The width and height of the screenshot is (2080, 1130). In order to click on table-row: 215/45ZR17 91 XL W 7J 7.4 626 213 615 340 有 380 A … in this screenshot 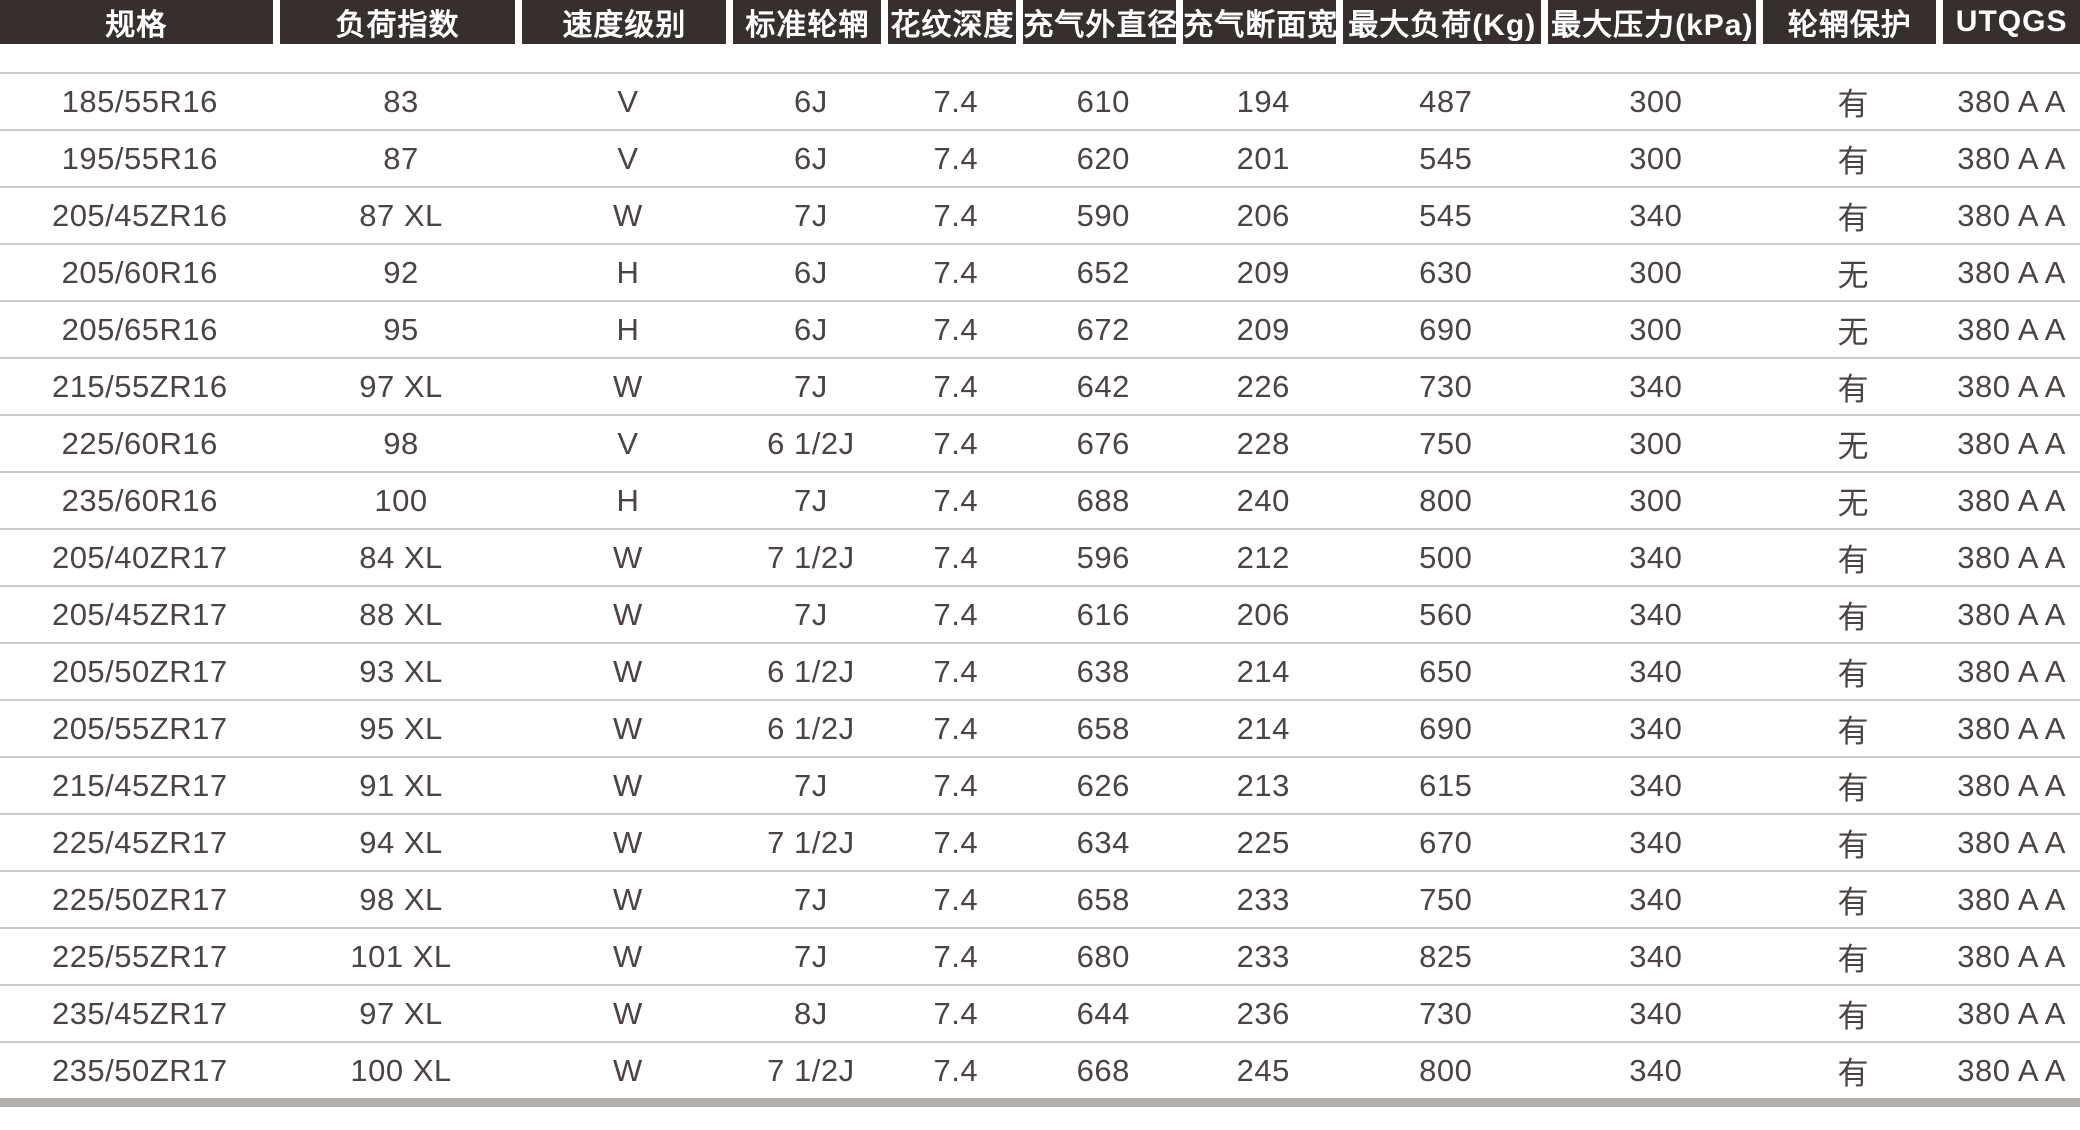, I will do `click(1040, 784)`.